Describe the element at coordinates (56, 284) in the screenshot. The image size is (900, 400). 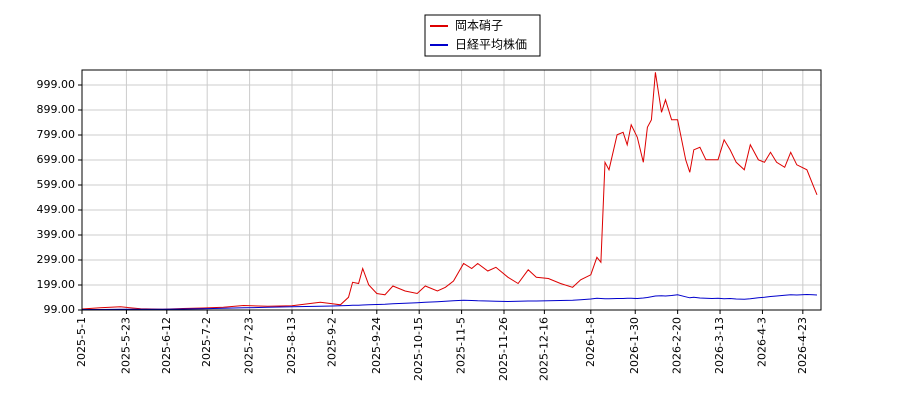
I see `y-tick-label: 199.00` at that location.